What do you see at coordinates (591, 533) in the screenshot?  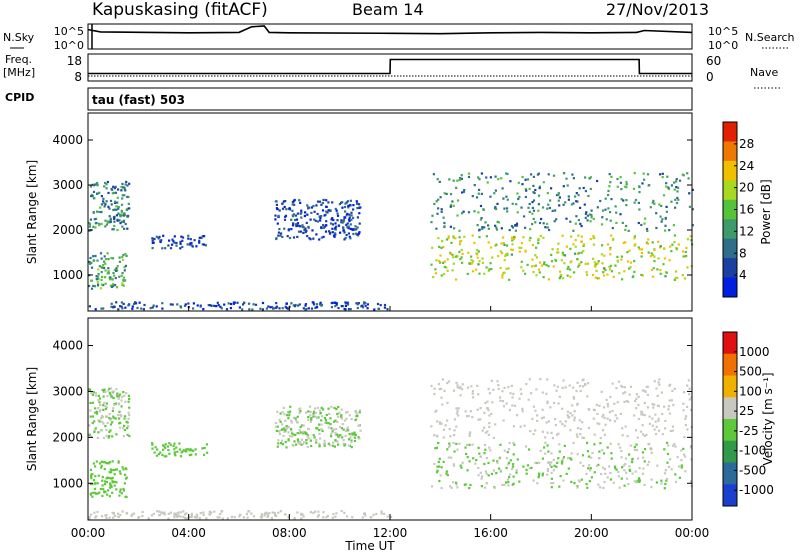 I see `x-tick-label-5: 20:00` at bounding box center [591, 533].